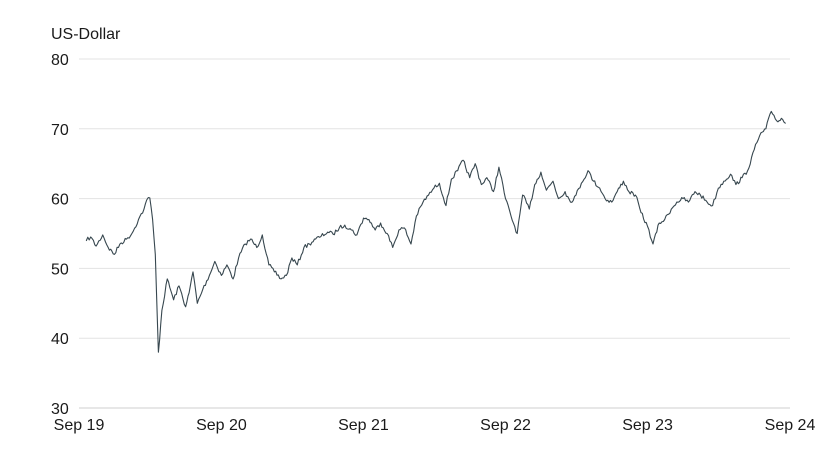 This screenshot has width=840, height=458. I want to click on y-tick-label: 40, so click(60, 339).